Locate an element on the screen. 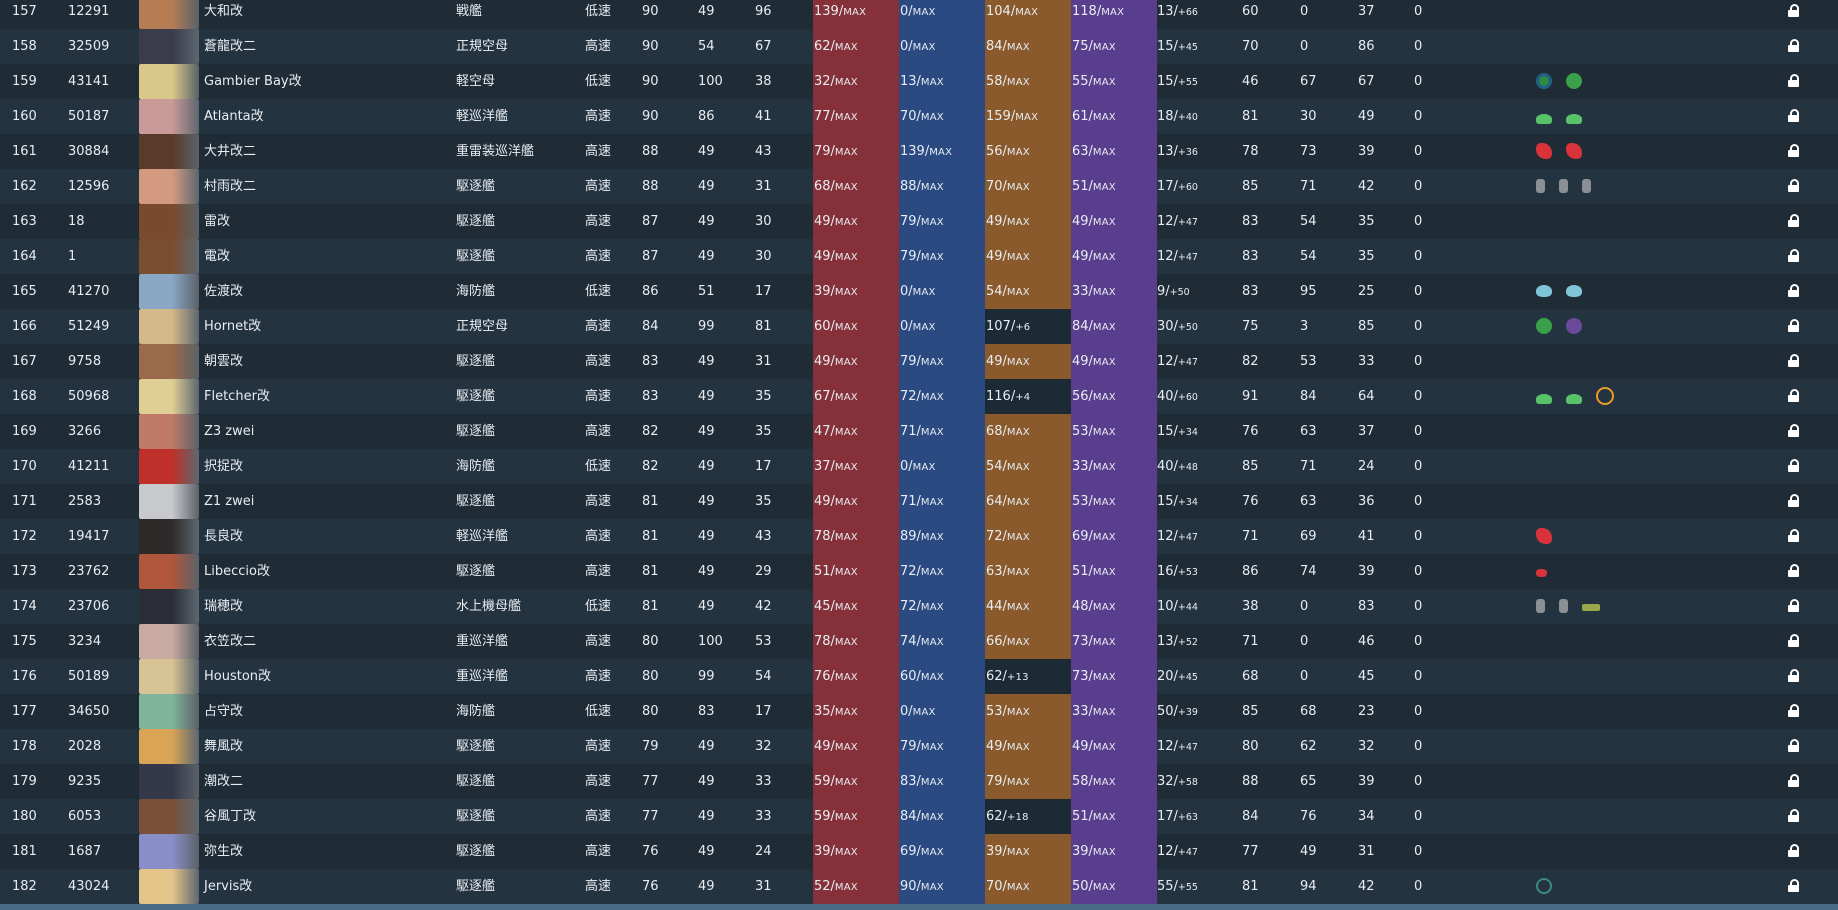 This screenshot has height=910, width=1838. torpedo-stat: 0/MAX is located at coordinates (942, 46).